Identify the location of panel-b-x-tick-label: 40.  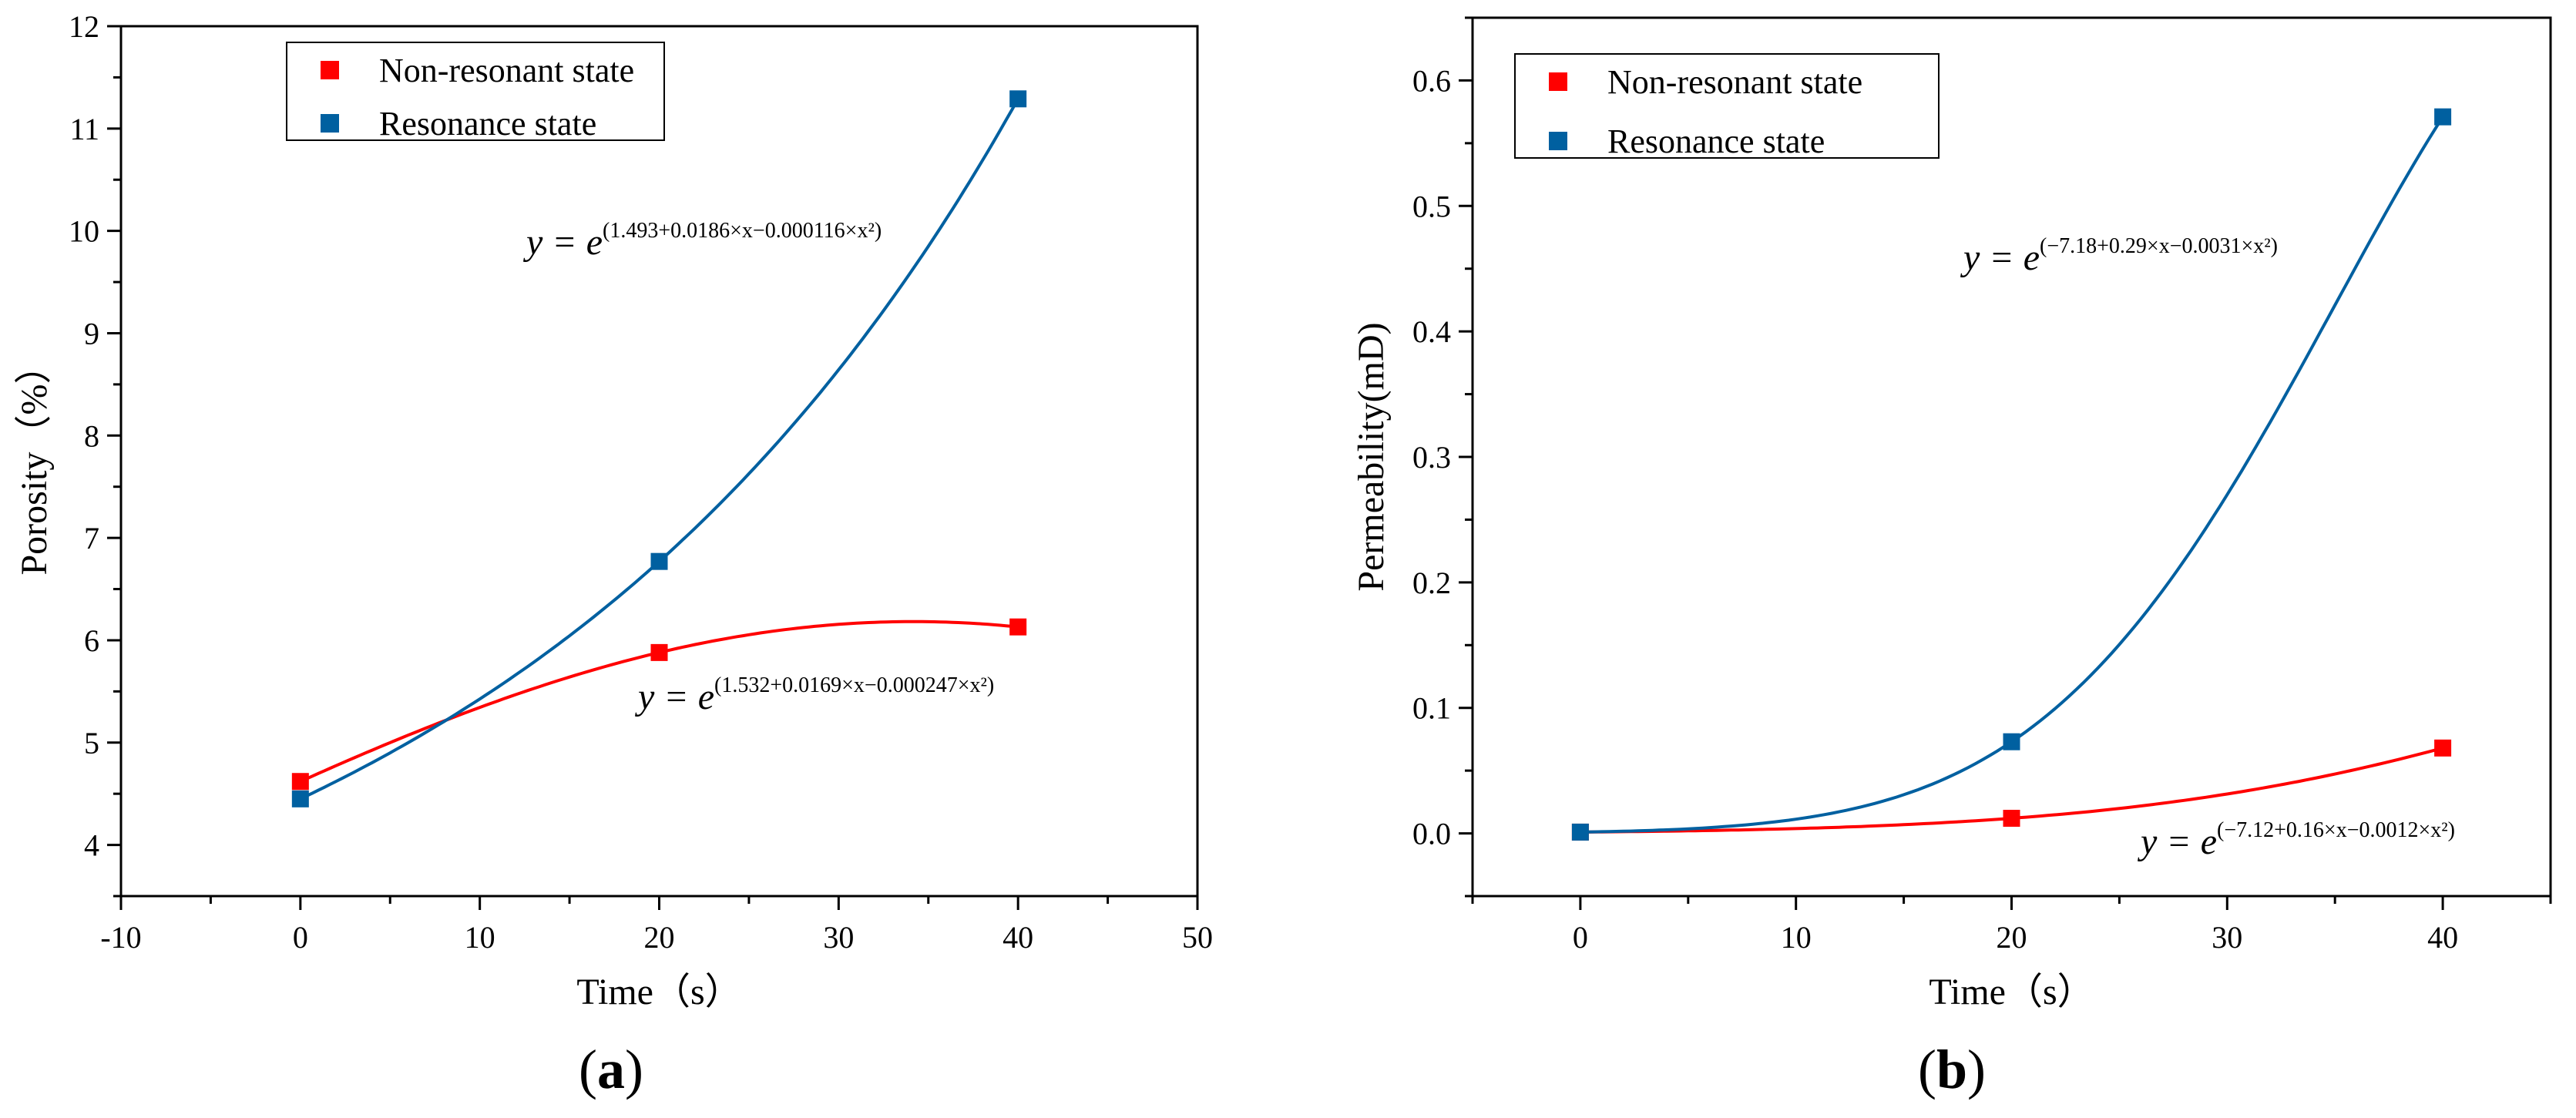
(2442, 937).